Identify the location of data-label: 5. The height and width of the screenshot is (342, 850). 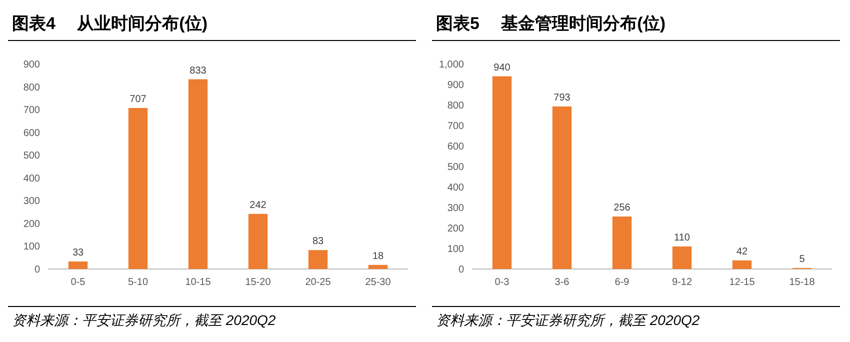
(802, 259).